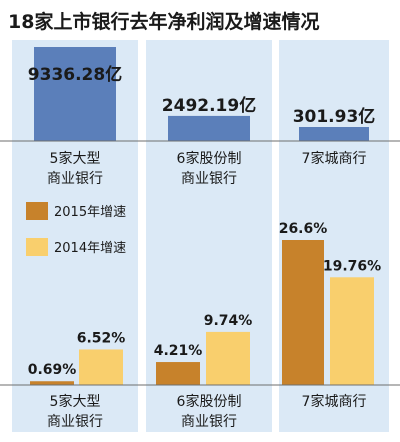 The height and width of the screenshot is (442, 400). What do you see at coordinates (352, 266) in the screenshot?
I see `growth-value-label: 19.76%` at bounding box center [352, 266].